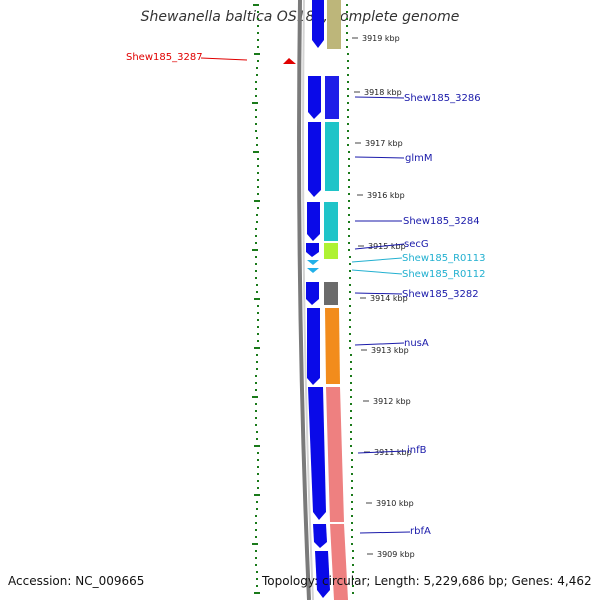 This screenshot has height=600, width=600. I want to click on kbp-tick-label: 3917 kbp, so click(384, 143).